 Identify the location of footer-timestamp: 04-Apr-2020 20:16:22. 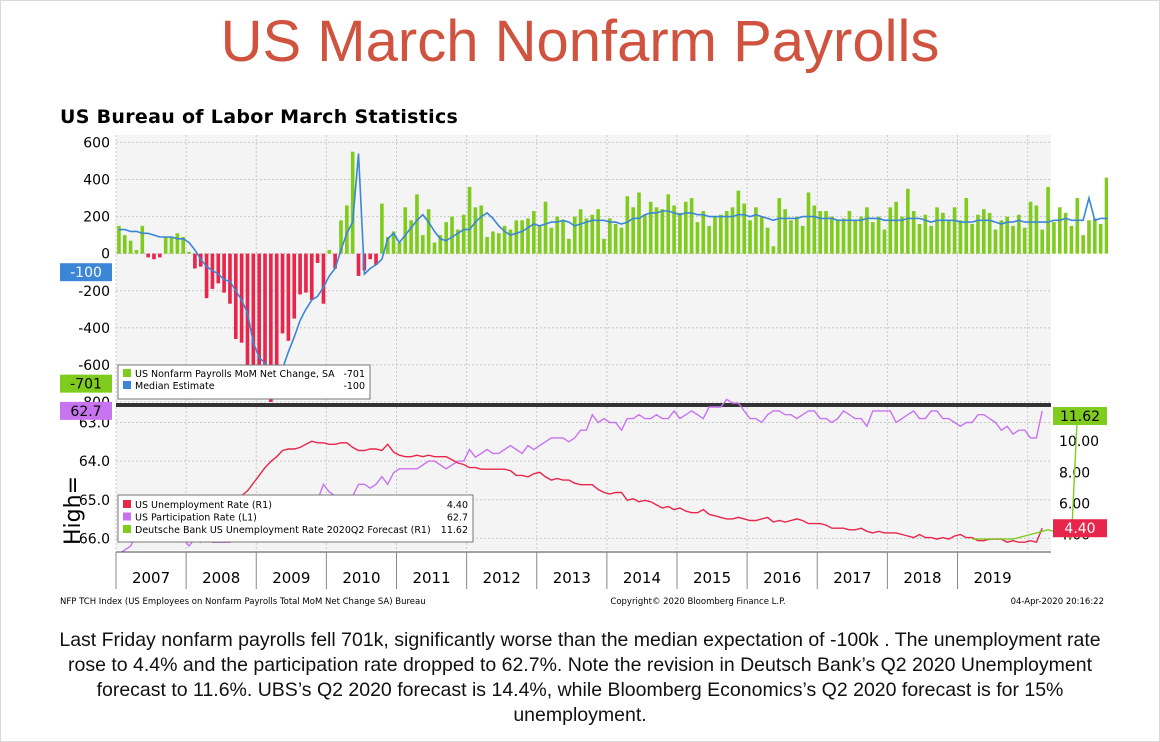
(1057, 602).